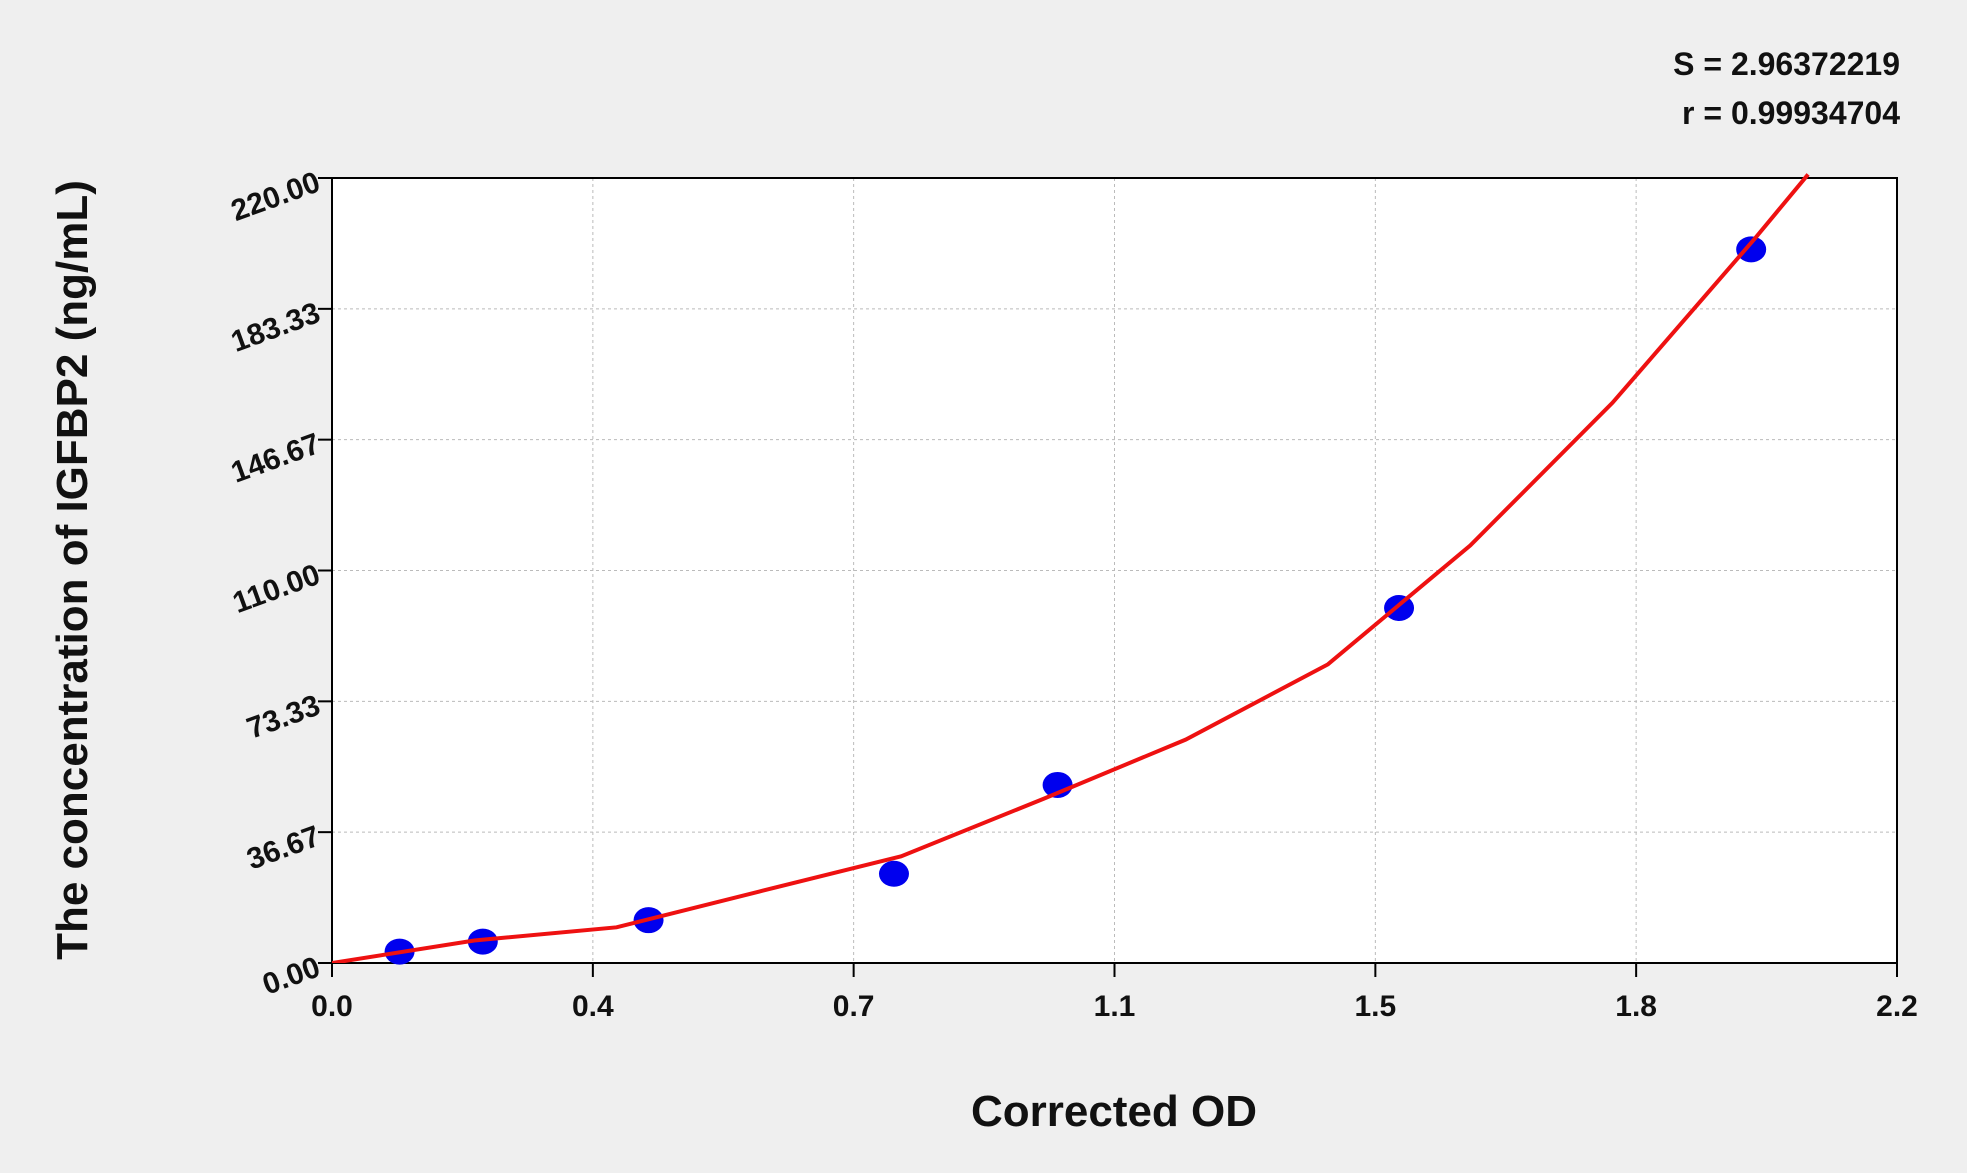 The height and width of the screenshot is (1173, 1967). Describe the element at coordinates (276, 458) in the screenshot. I see `y-tick-label: 146.67` at that location.